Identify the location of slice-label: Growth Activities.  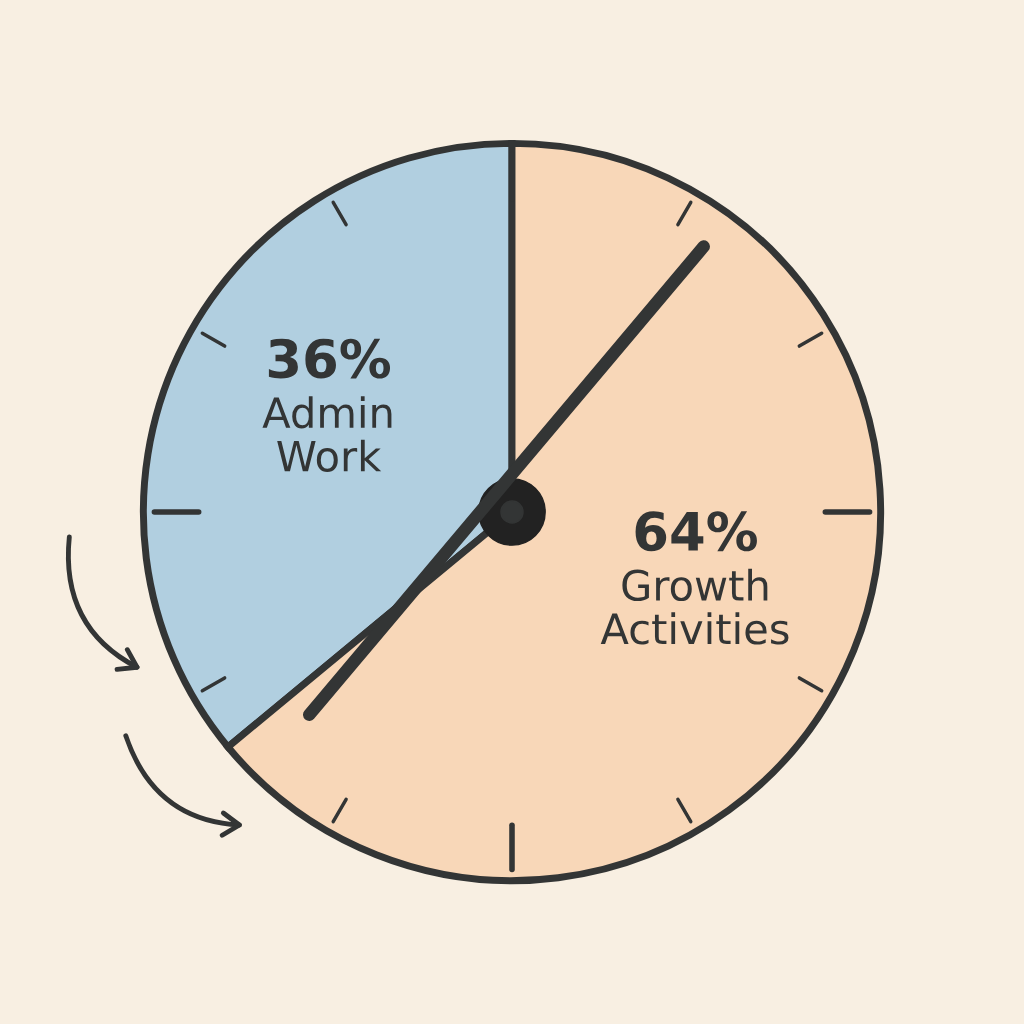
(694, 606).